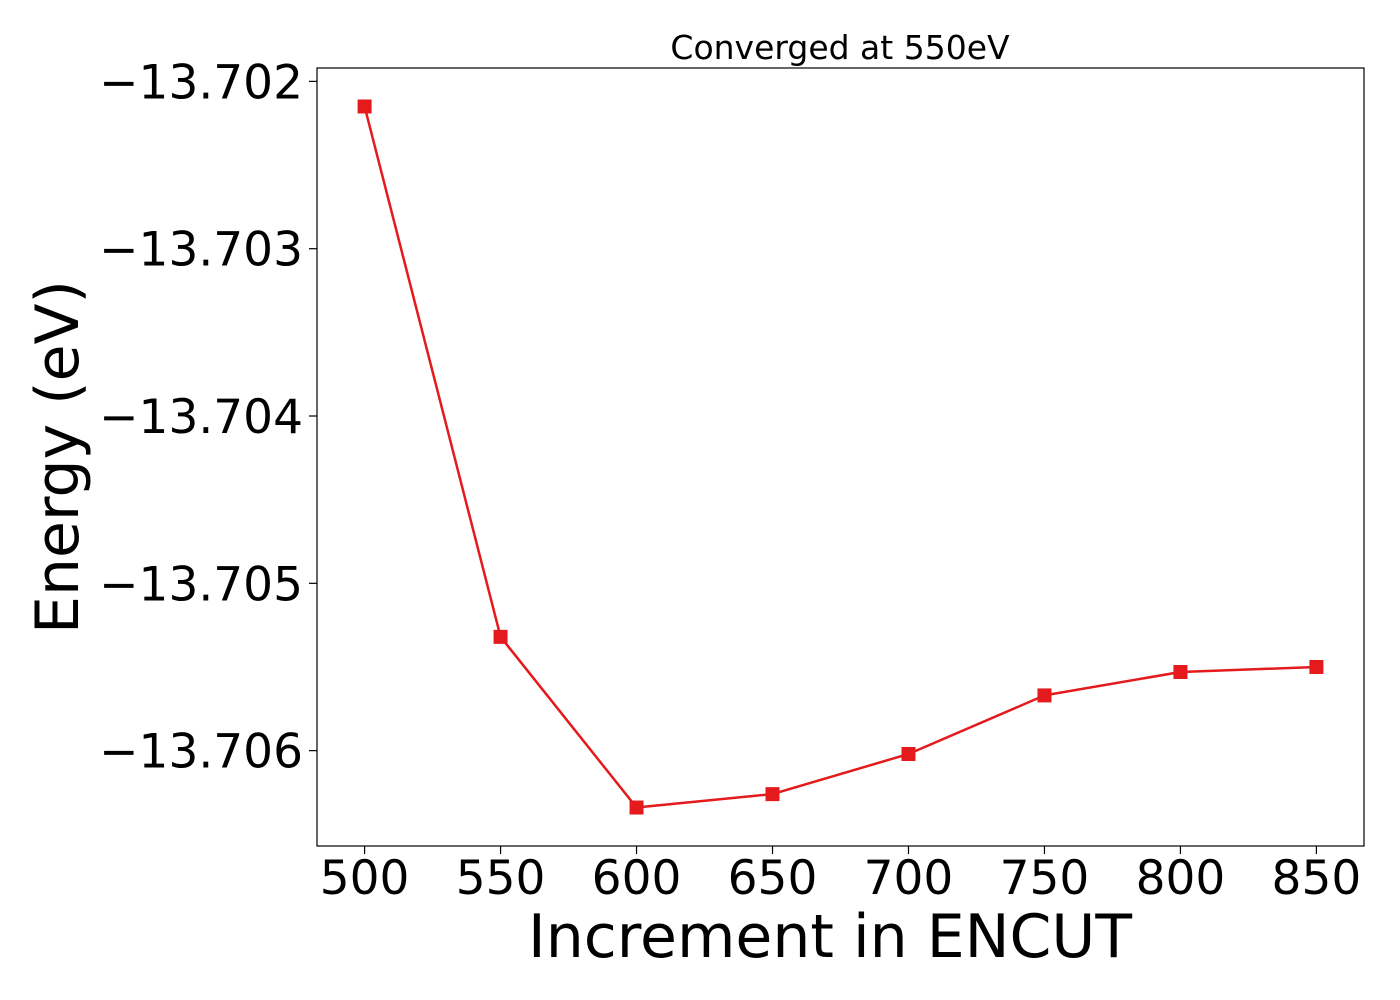 The width and height of the screenshot is (1400, 1000). What do you see at coordinates (201, 752) in the screenshot?
I see `y-tick-label: −13.706` at bounding box center [201, 752].